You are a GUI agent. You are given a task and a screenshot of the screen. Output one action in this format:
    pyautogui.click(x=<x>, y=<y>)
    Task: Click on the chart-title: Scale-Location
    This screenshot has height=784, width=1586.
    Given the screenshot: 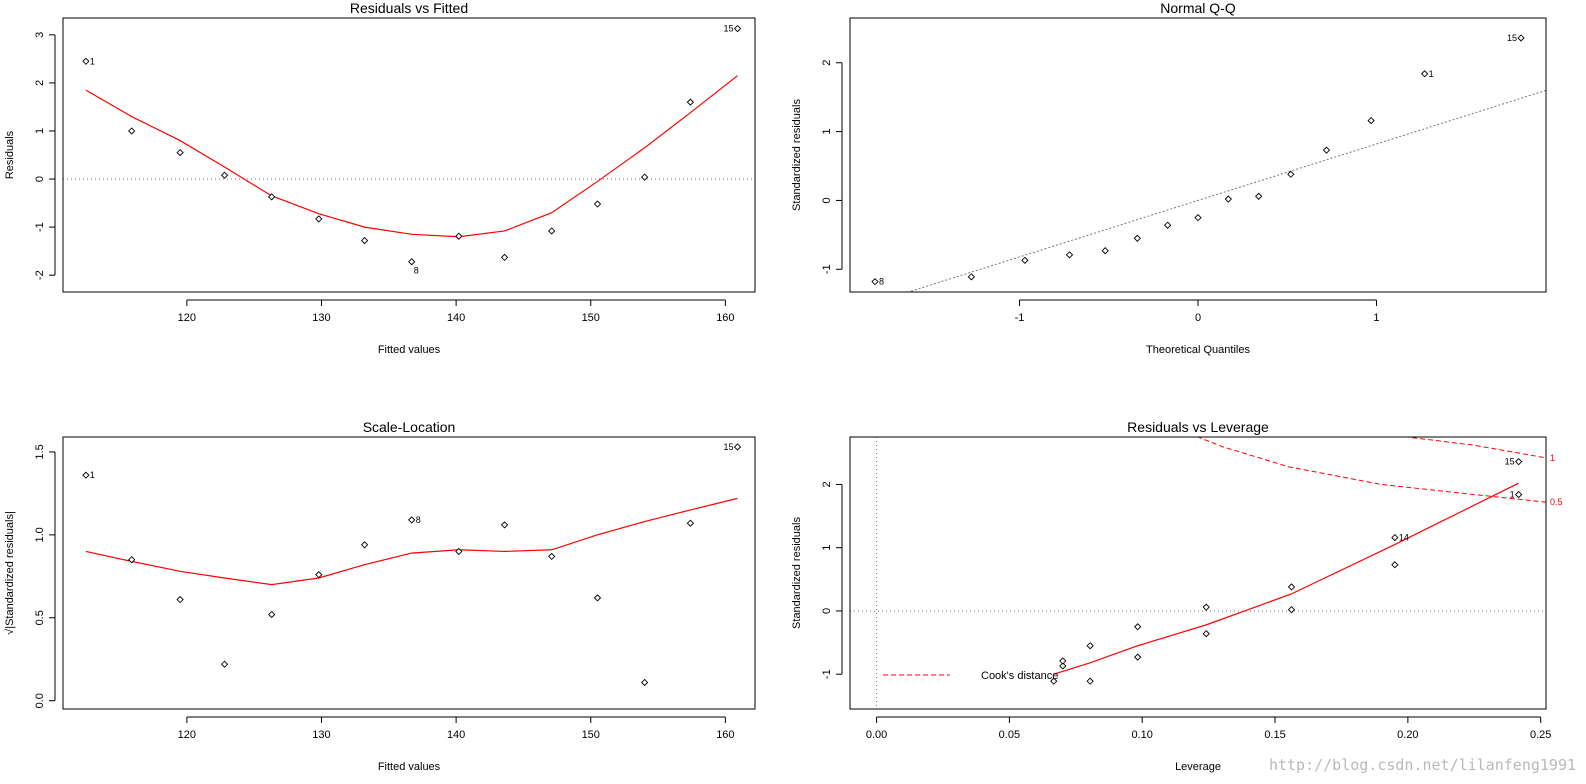 What is the action you would take?
    pyautogui.click(x=409, y=427)
    